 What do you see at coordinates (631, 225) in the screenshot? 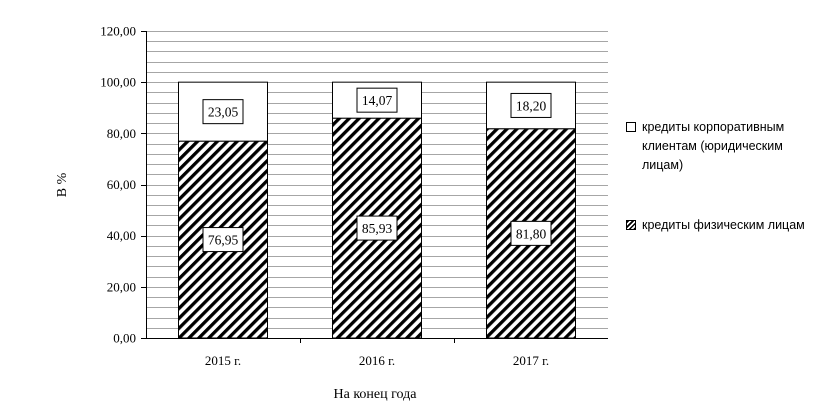
I see `legend-swatch-hatched` at bounding box center [631, 225].